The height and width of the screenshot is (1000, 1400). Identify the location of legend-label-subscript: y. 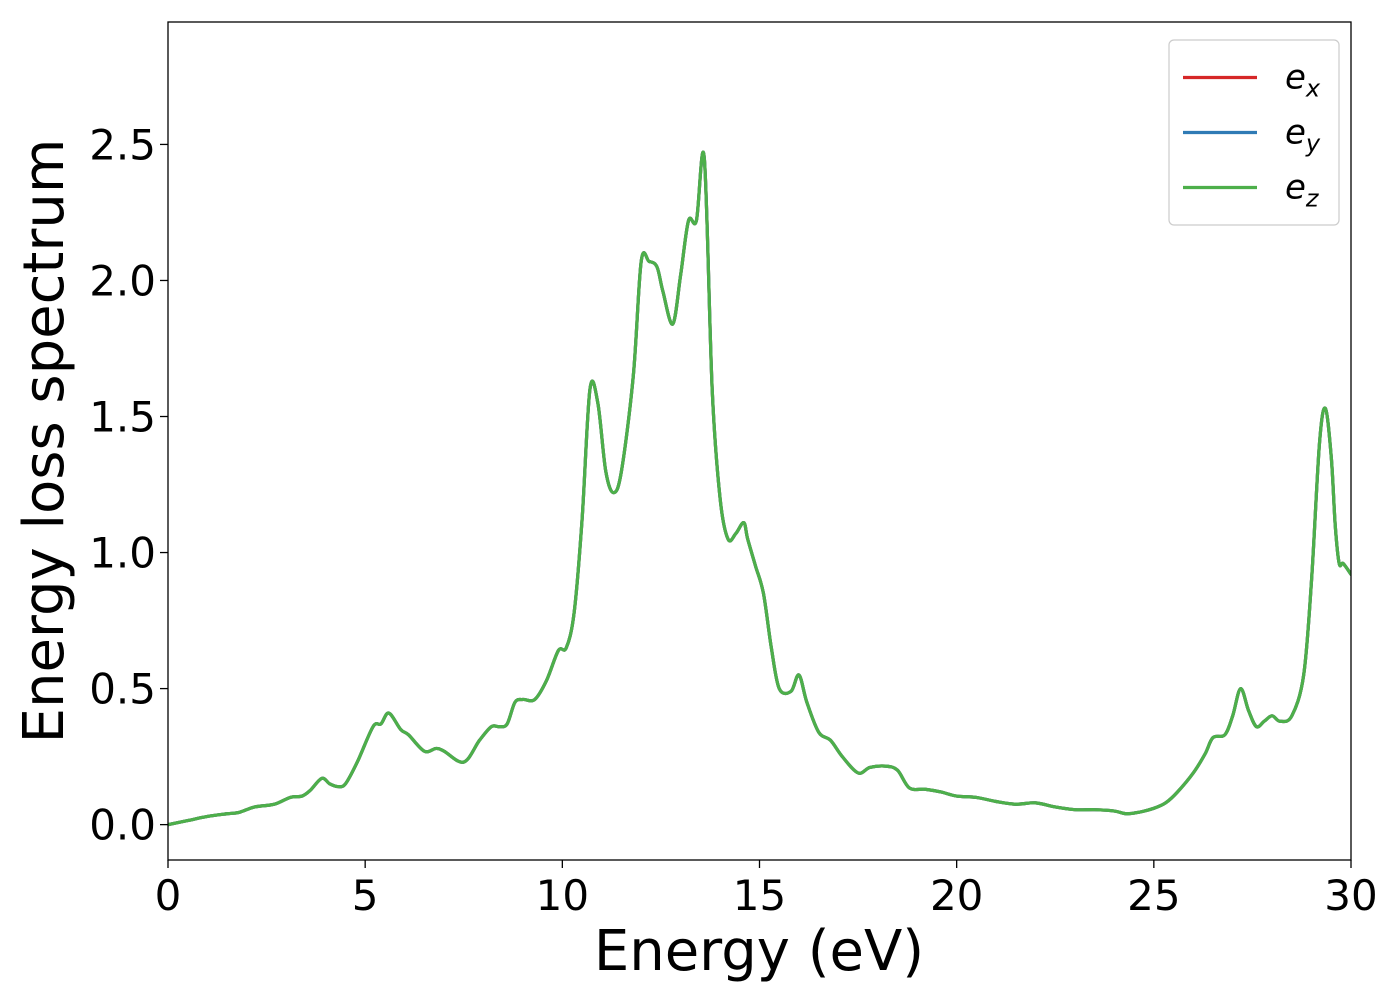
(1313, 144).